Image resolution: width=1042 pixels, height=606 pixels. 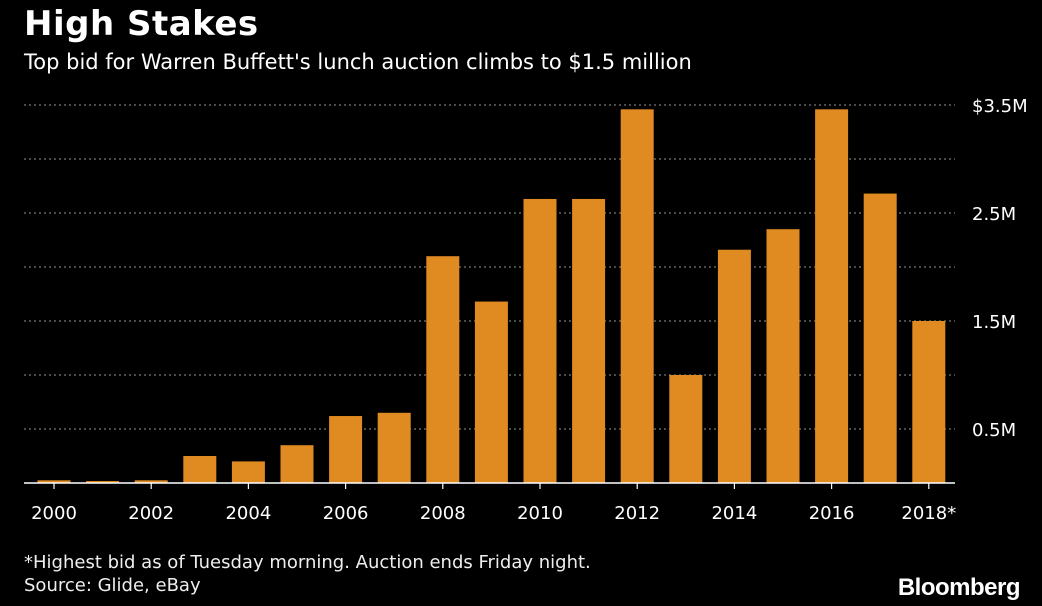 I want to click on y-tick-label: 2.5M, so click(x=994, y=214).